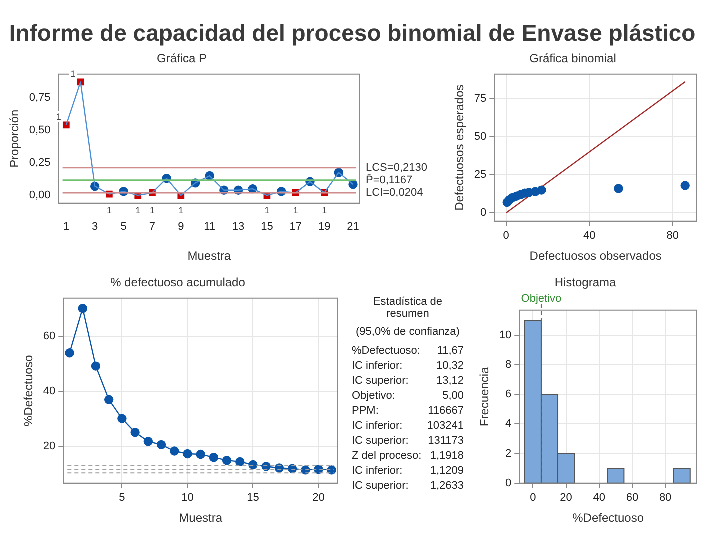  Describe the element at coordinates (40, 98) in the screenshot. I see `y-tick-label: 0,75` at that location.